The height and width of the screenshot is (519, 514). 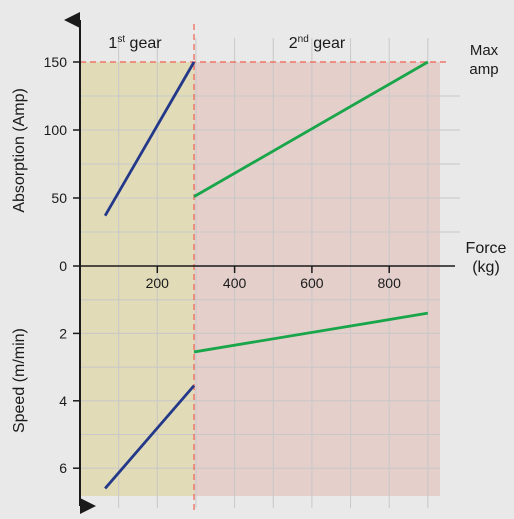 I want to click on x-tick-label: 400, so click(x=235, y=283).